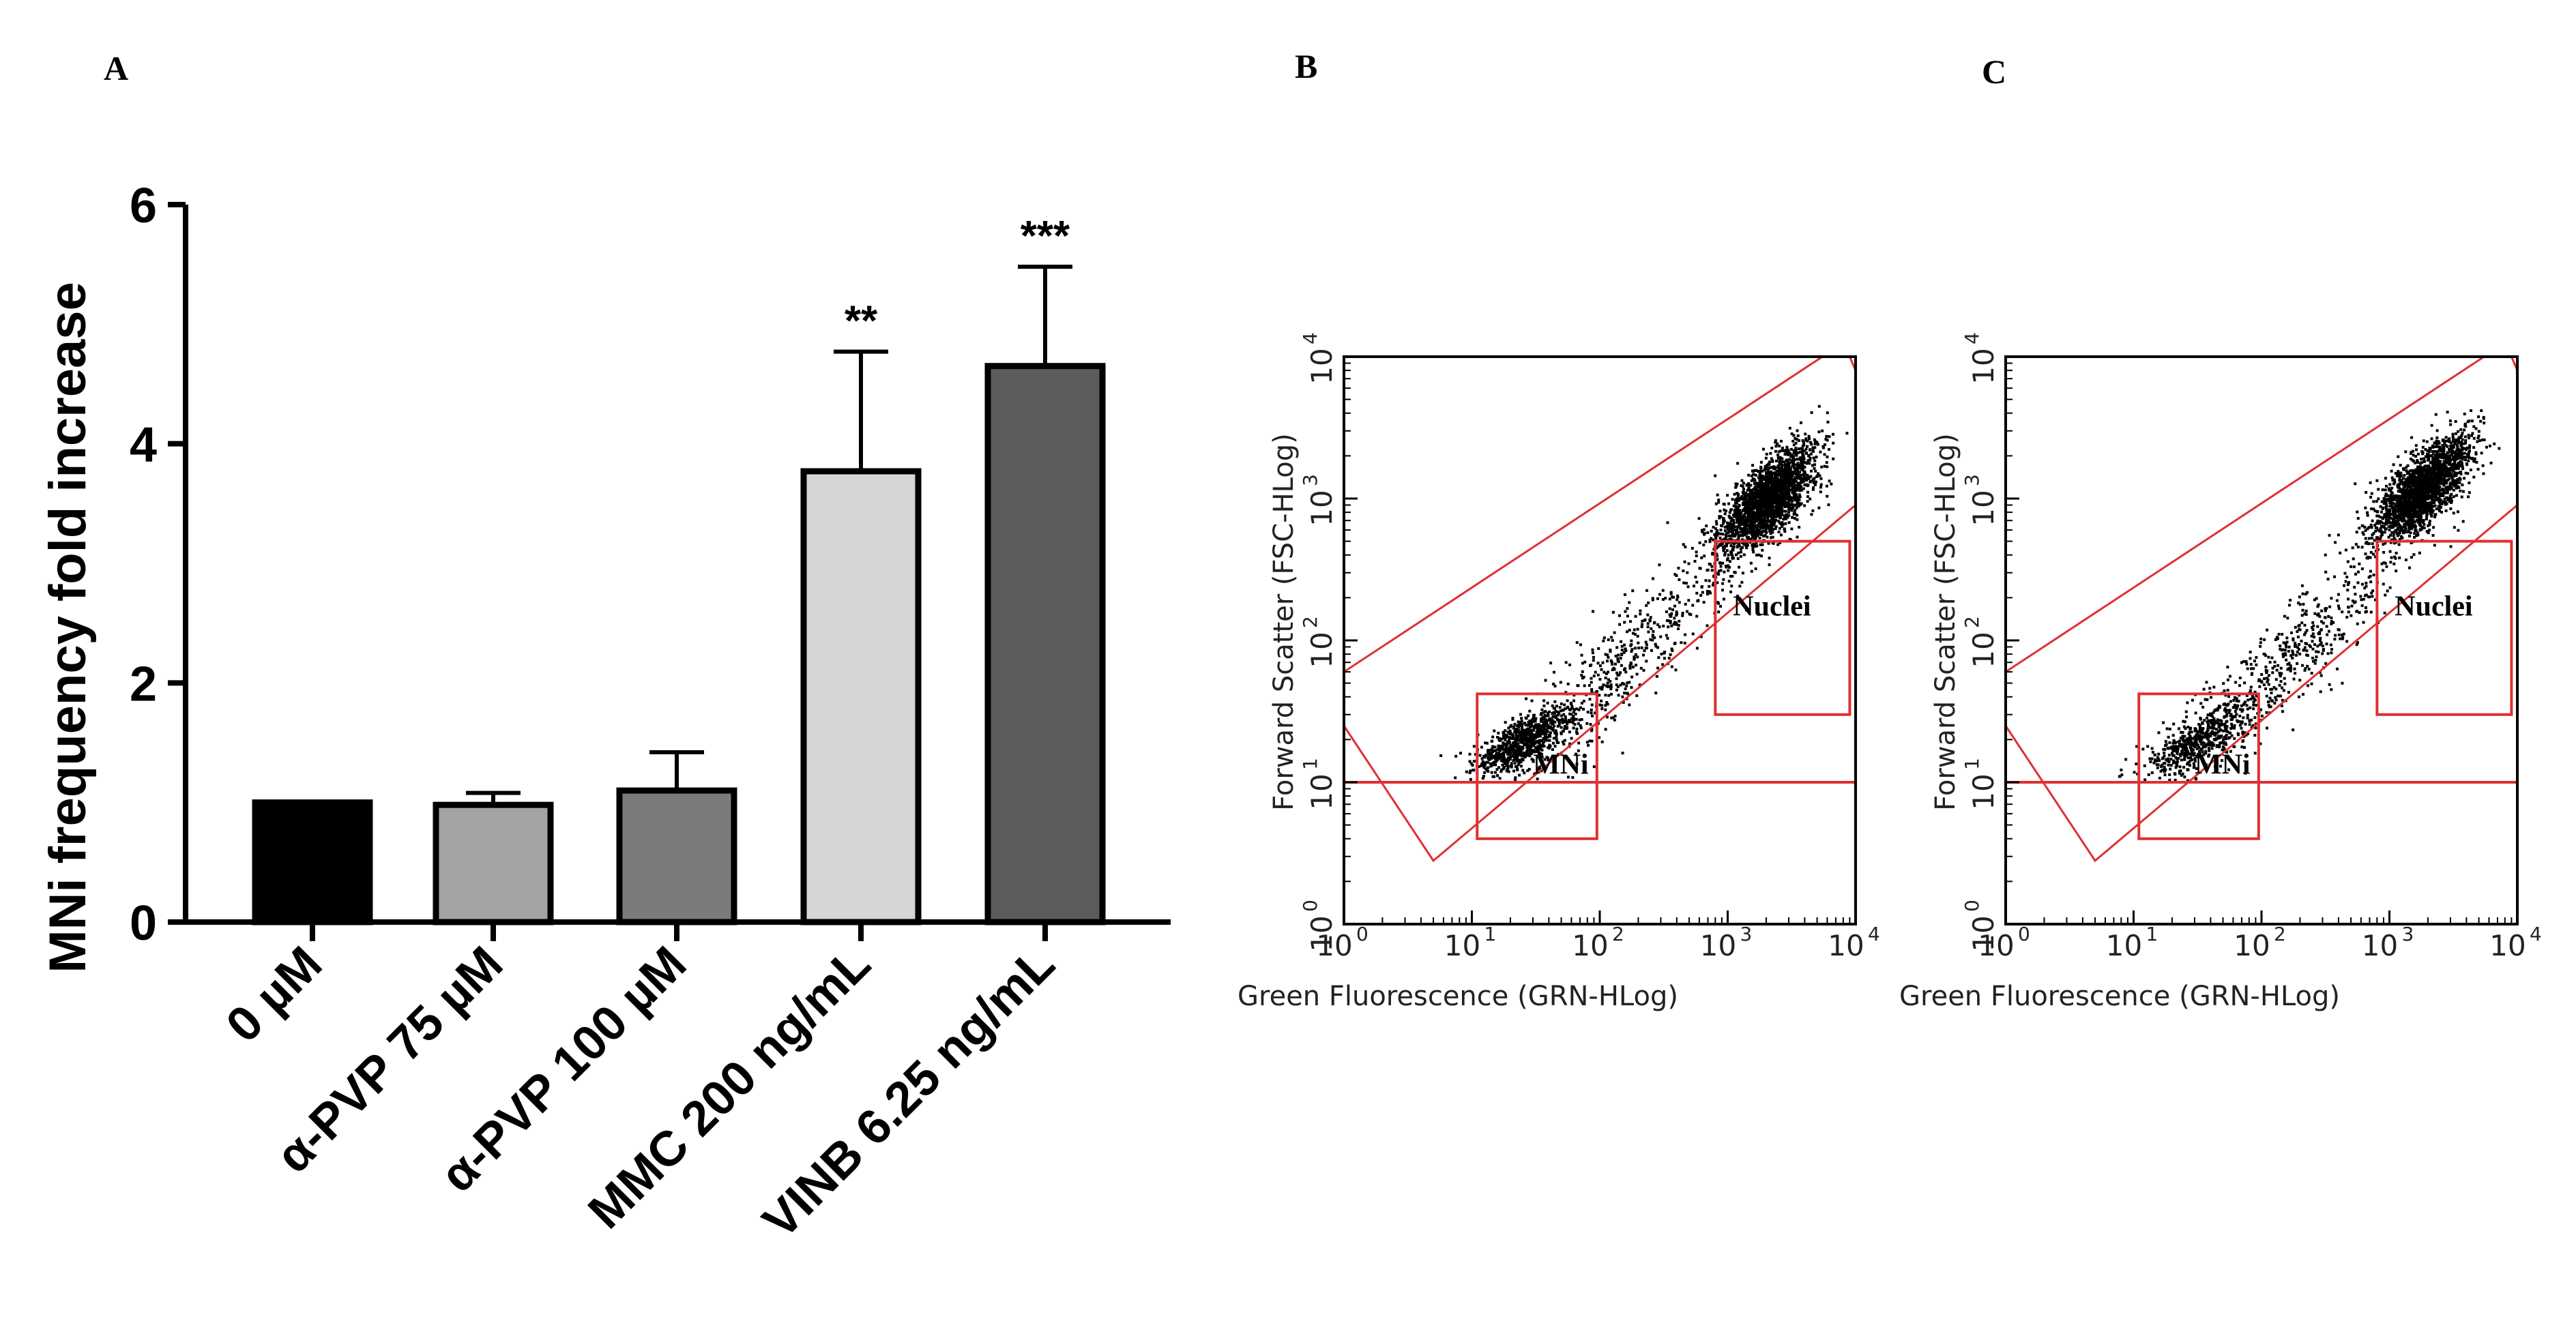  Describe the element at coordinates (1462, 945) in the screenshot. I see `x-tick-label-base: 10` at that location.